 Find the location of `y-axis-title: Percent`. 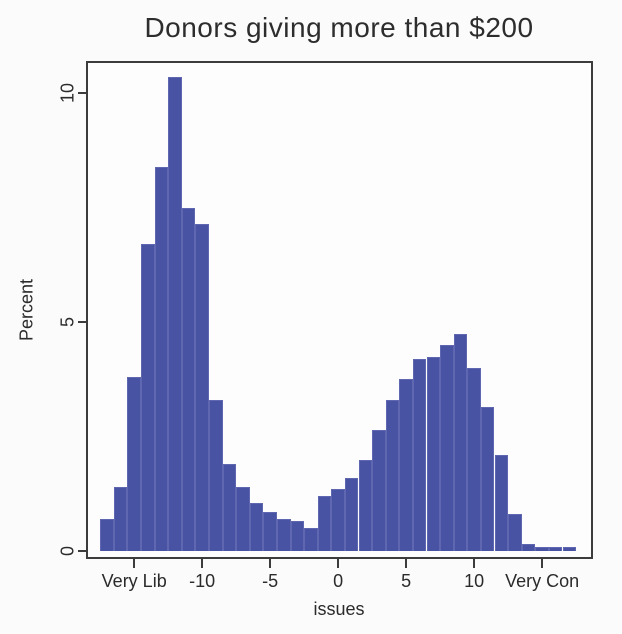

y-axis-title: Percent is located at coordinates (26, 310).